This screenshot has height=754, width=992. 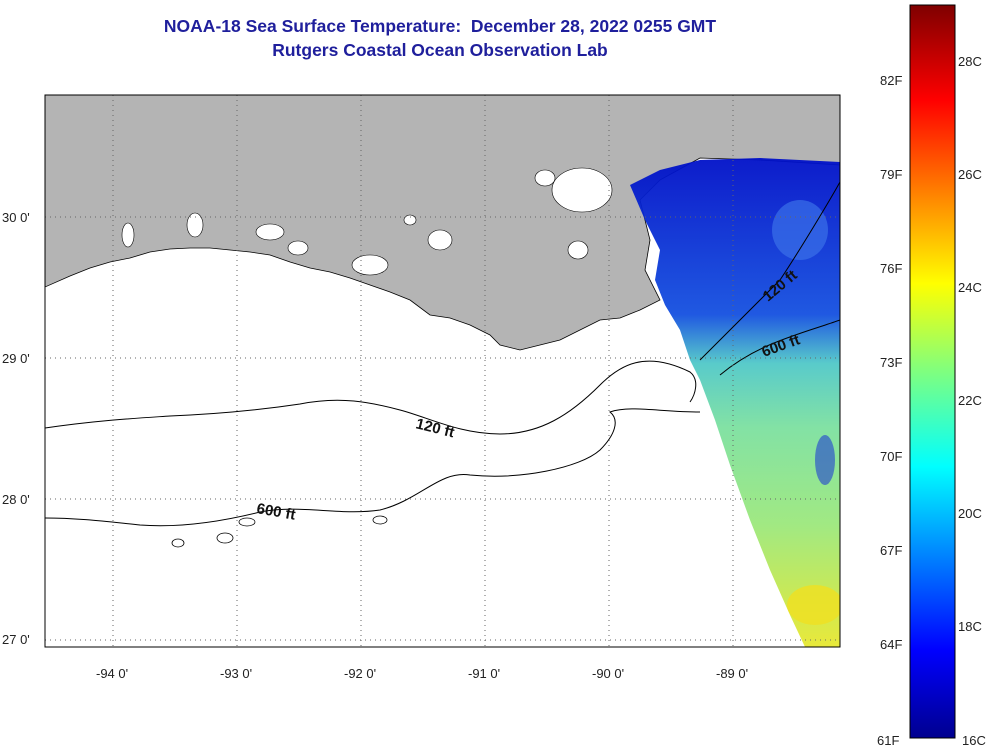 I want to click on lon-label: -92 0', so click(x=360, y=673).